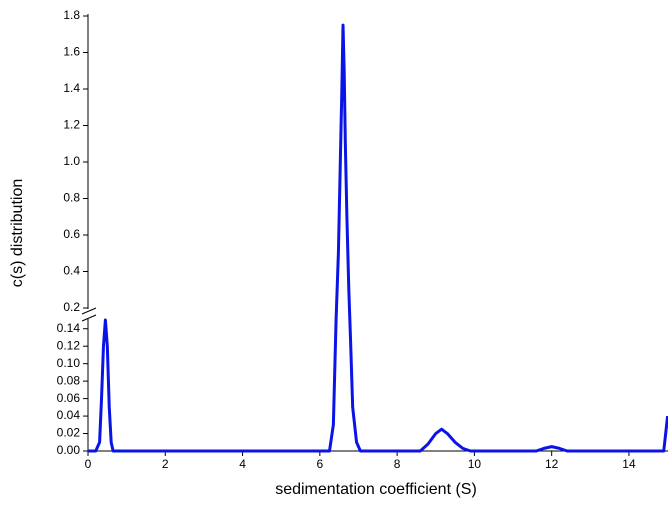 This screenshot has width=668, height=520. Describe the element at coordinates (242, 464) in the screenshot. I see `x-tick-label: 4` at that location.